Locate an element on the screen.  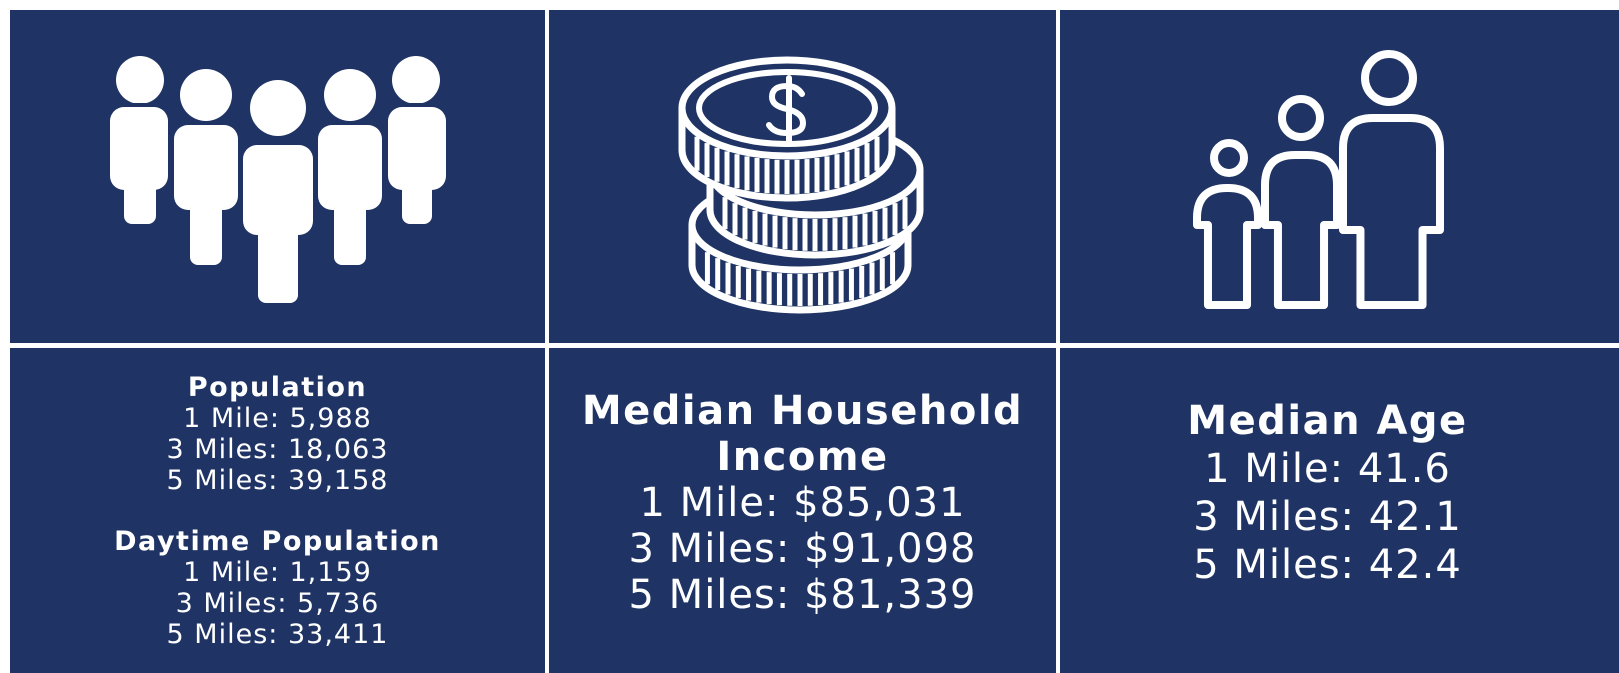
stat-line: 5 Miles: 33,411 is located at coordinates (277, 634).